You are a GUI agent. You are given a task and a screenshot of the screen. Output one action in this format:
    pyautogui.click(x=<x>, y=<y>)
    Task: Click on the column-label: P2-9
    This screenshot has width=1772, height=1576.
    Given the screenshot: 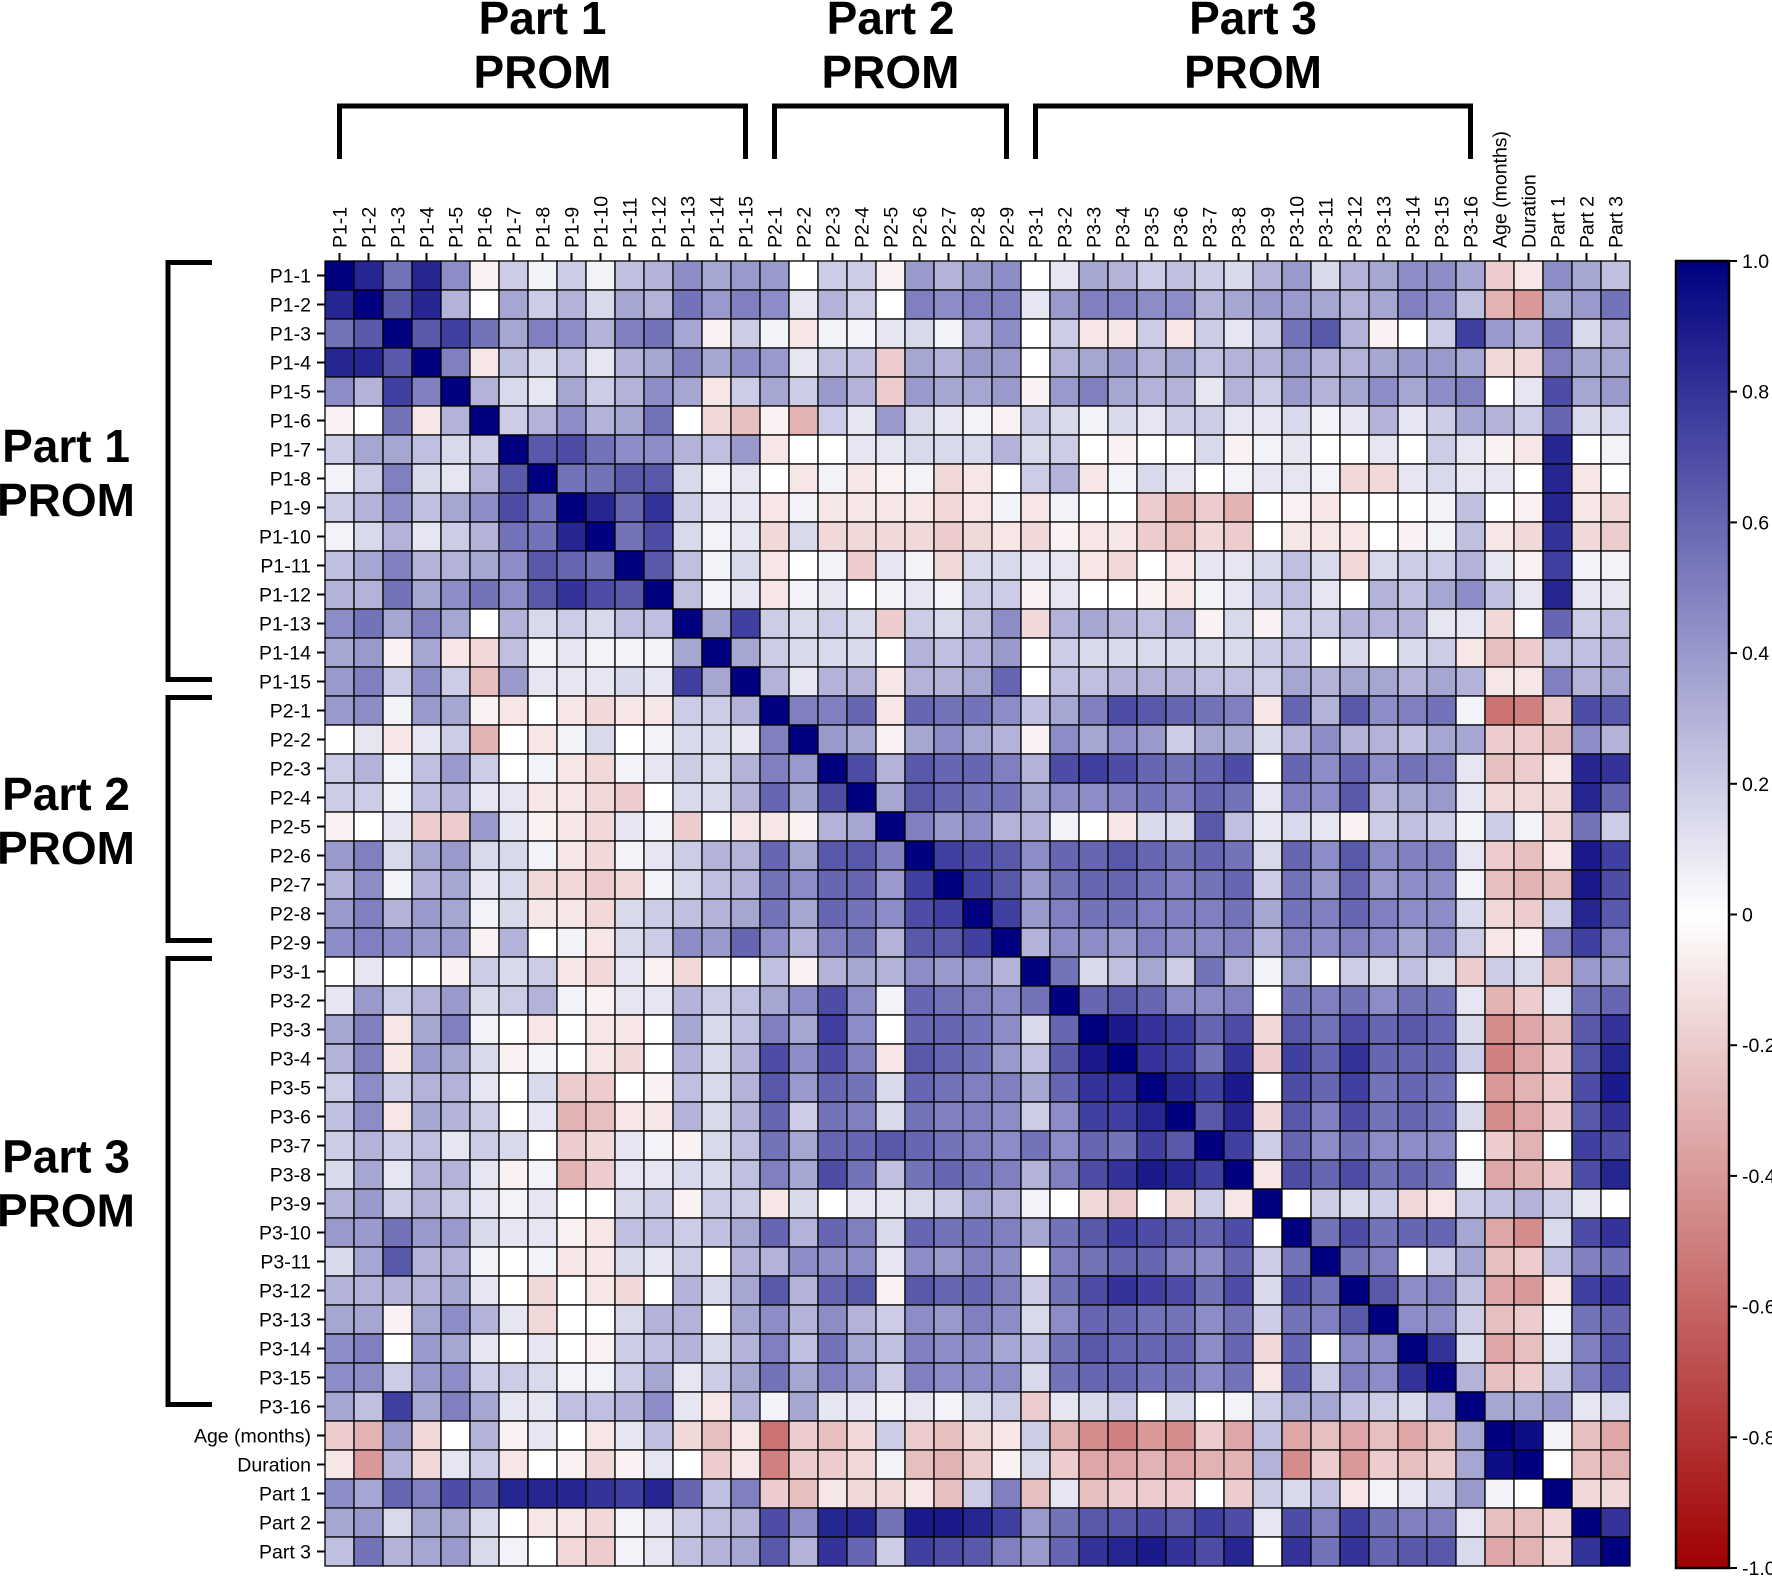 What is the action you would take?
    pyautogui.click(x=1008, y=227)
    